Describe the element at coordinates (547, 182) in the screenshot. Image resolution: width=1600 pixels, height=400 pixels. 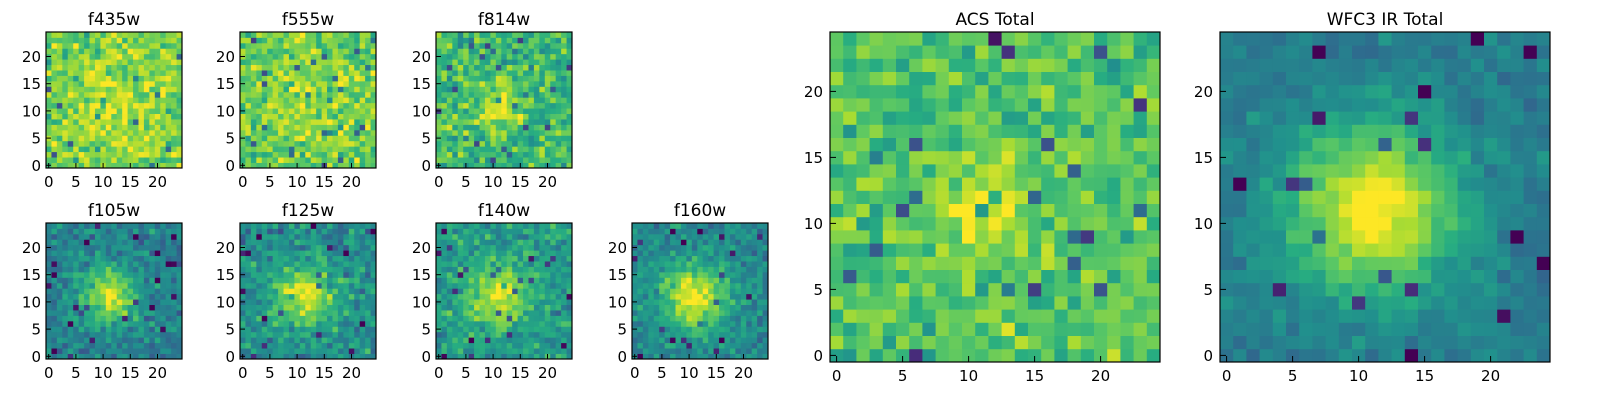
I see `x-tick-label: 20` at that location.